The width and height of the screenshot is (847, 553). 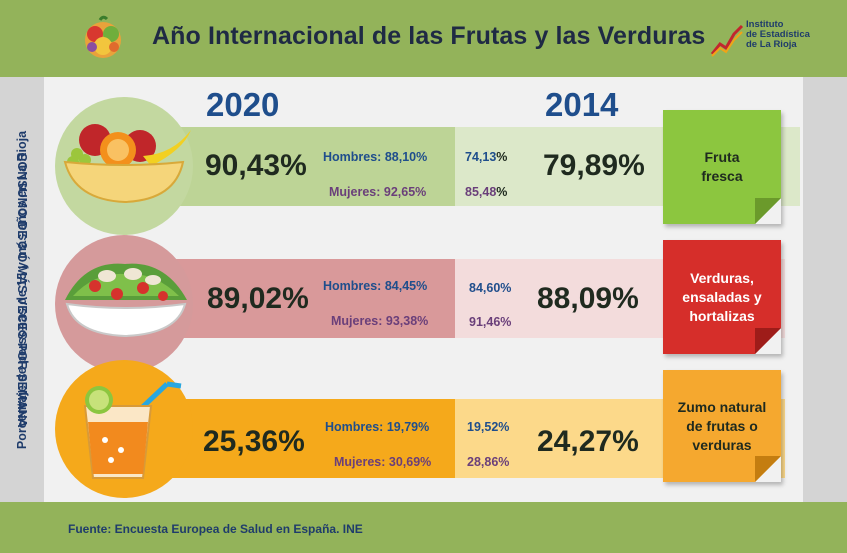 I want to click on fruta-total-2014: 79,89%, so click(x=594, y=165).